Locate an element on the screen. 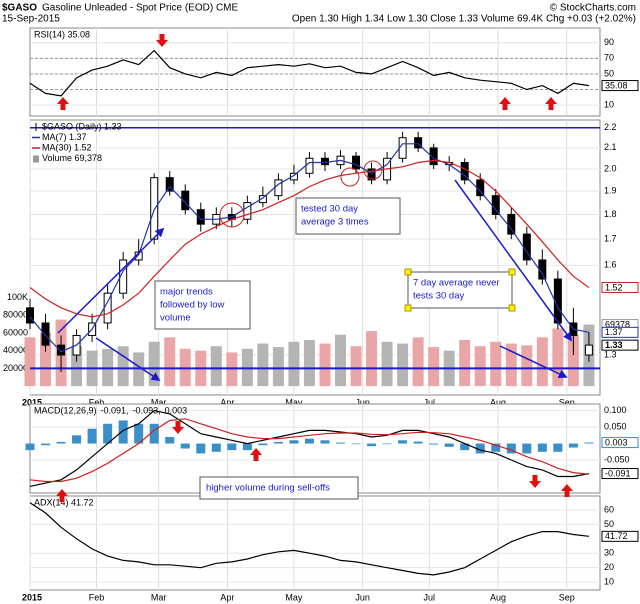 The width and height of the screenshot is (640, 604). value-box-label: 41.72 is located at coordinates (616, 536).